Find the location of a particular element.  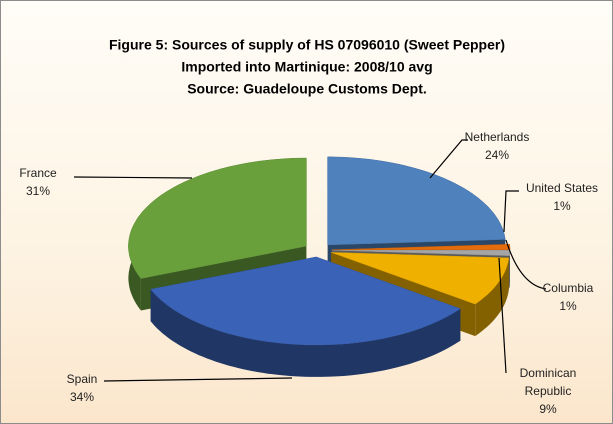

data-label-value: 24% is located at coordinates (497, 155).